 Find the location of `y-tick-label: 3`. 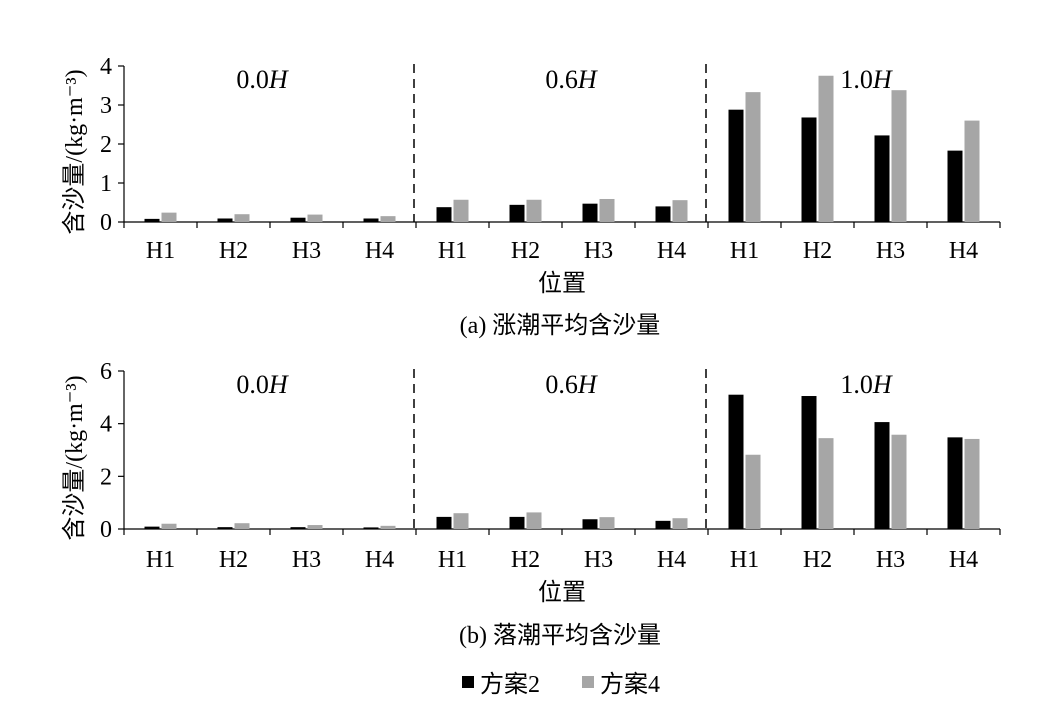

y-tick-label: 3 is located at coordinates (106, 106).